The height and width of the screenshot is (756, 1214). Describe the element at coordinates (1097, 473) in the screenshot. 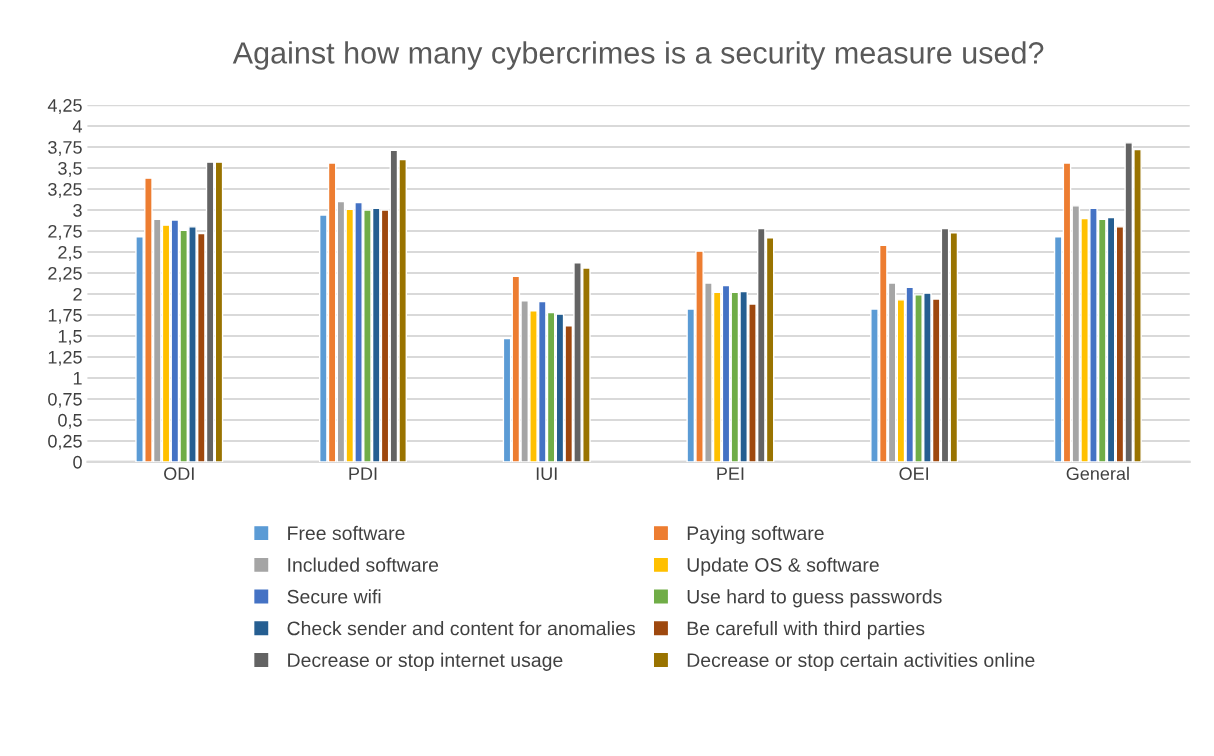

I see `x-tick-label: General` at that location.